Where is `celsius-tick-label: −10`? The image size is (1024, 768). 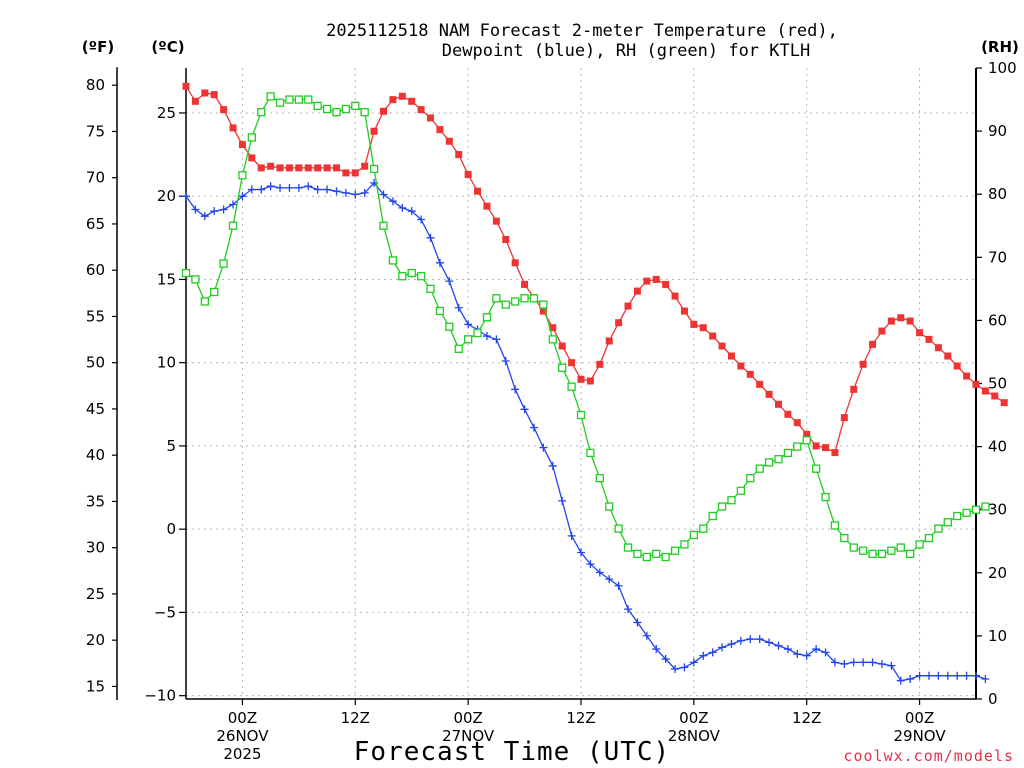
celsius-tick-label: −10 is located at coordinates (160, 696).